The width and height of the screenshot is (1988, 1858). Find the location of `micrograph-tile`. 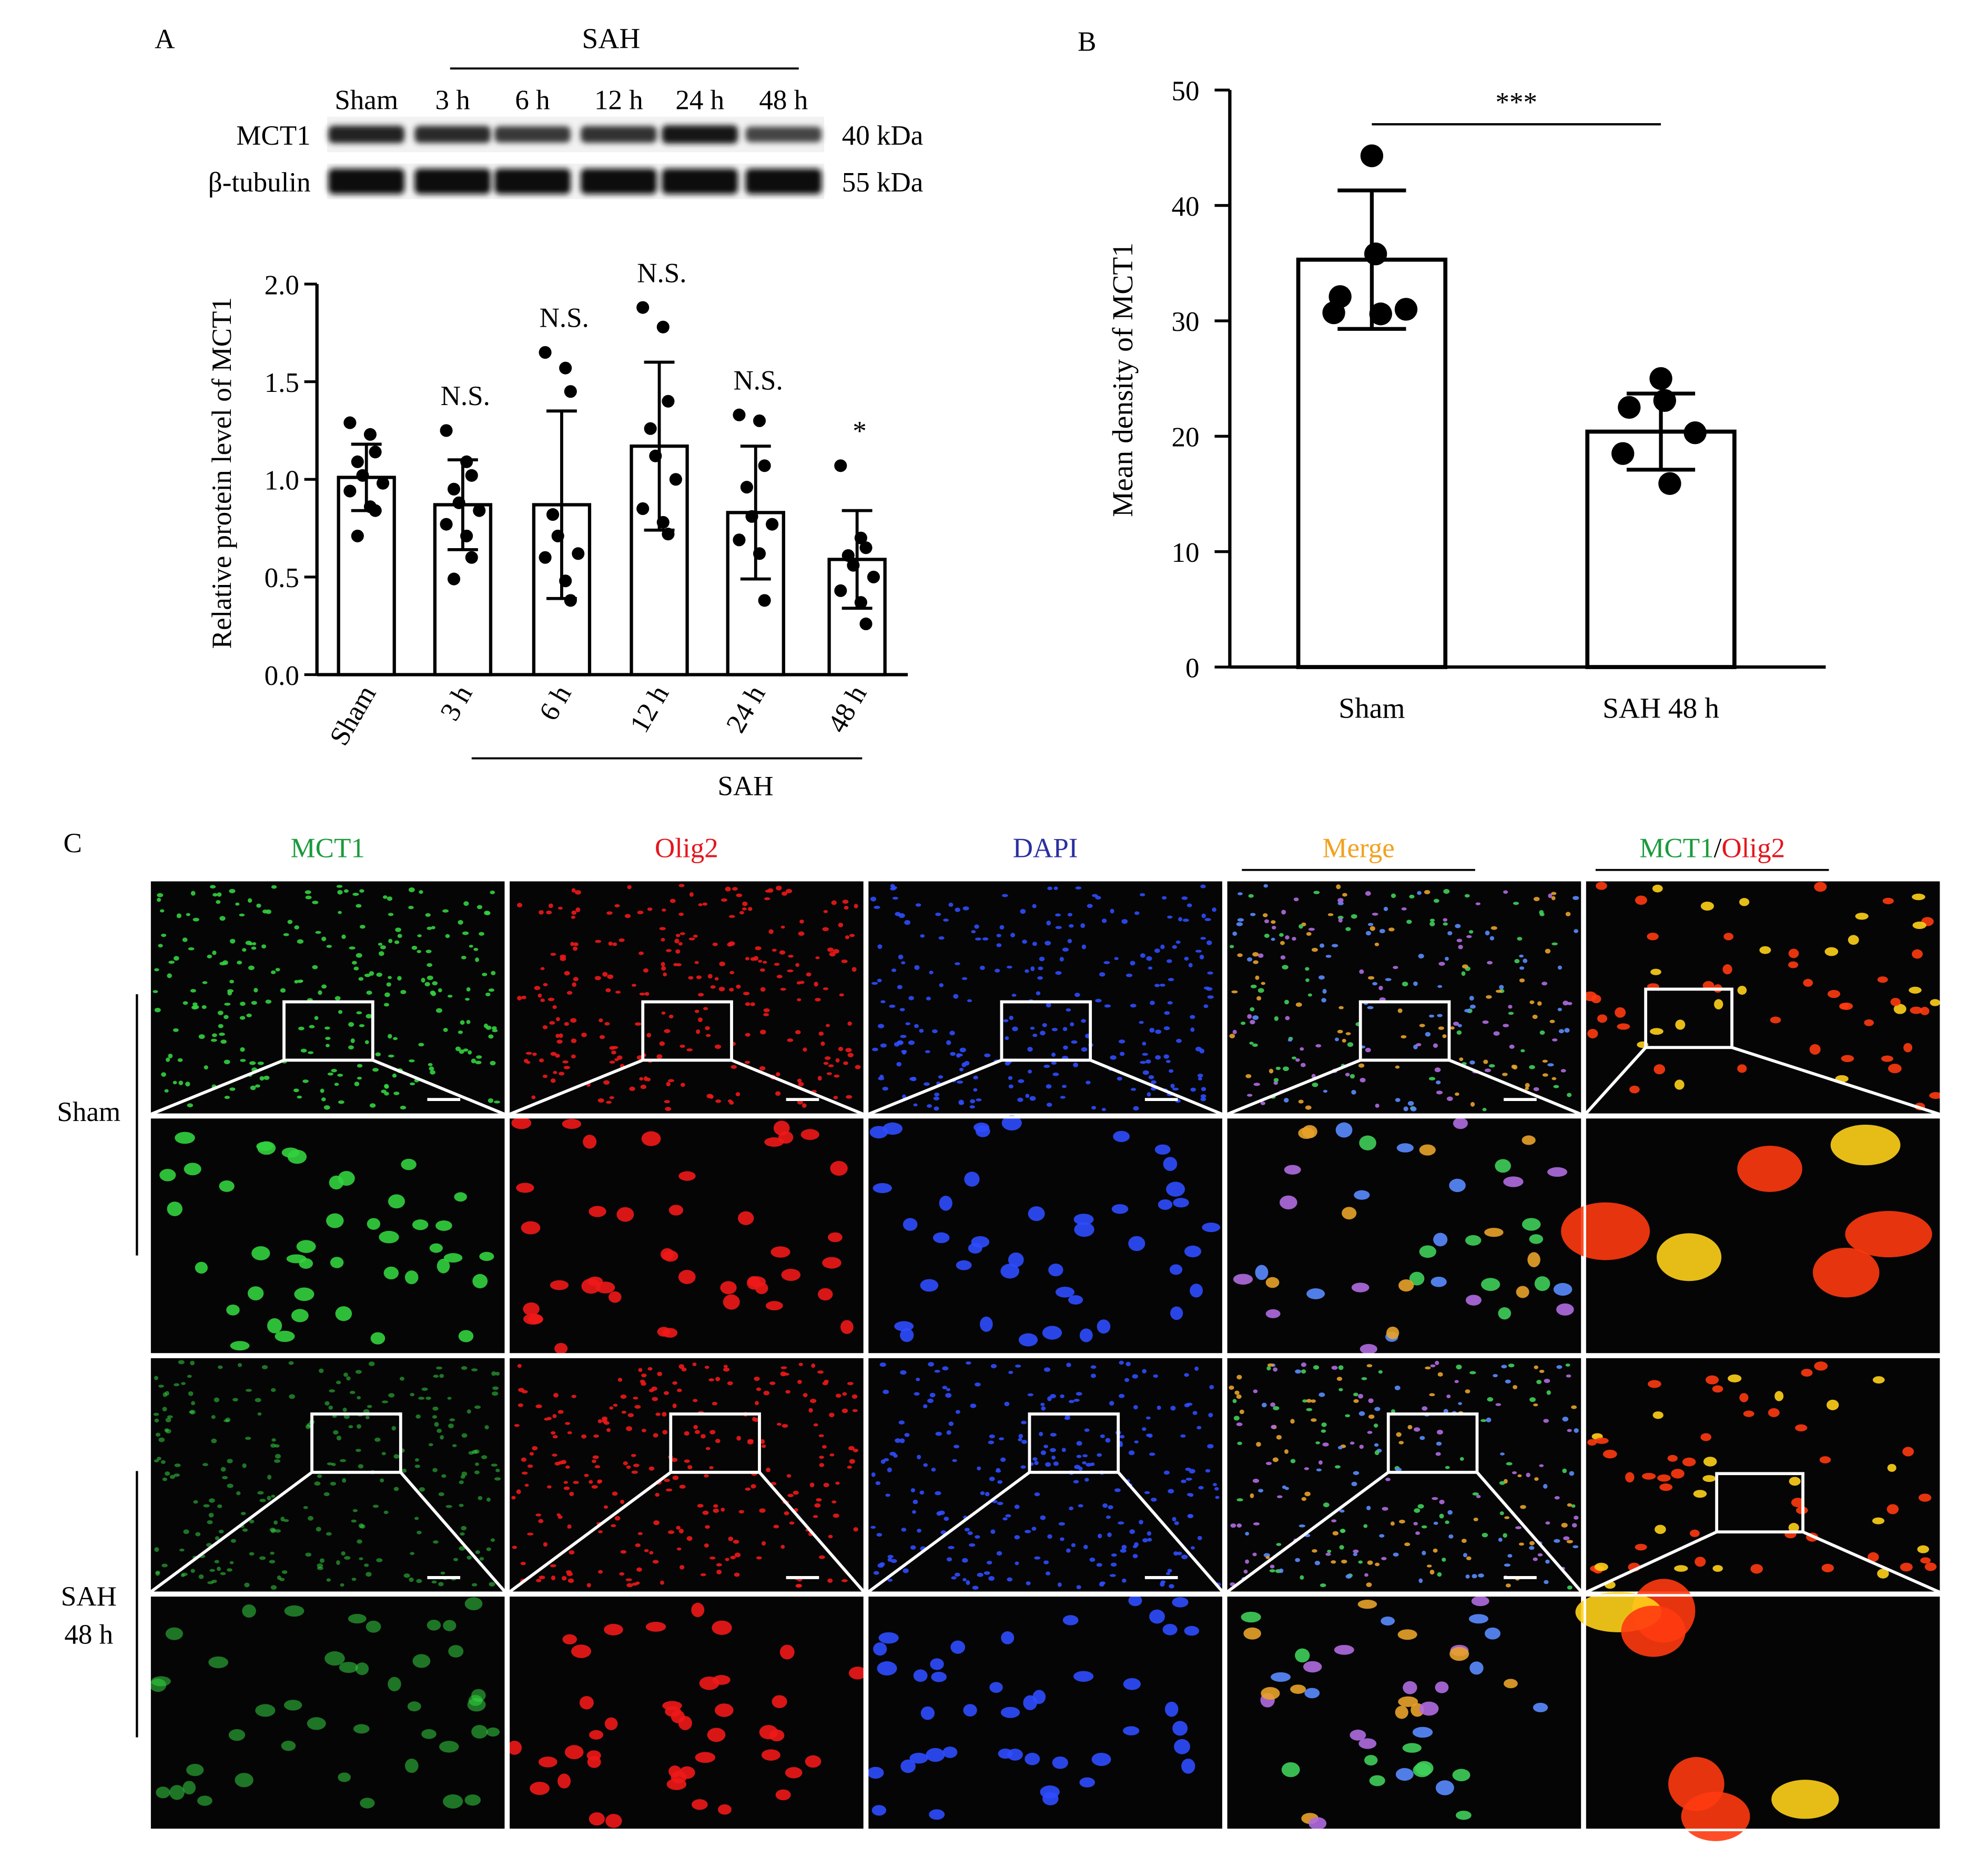

micrograph-tile is located at coordinates (328, 997).